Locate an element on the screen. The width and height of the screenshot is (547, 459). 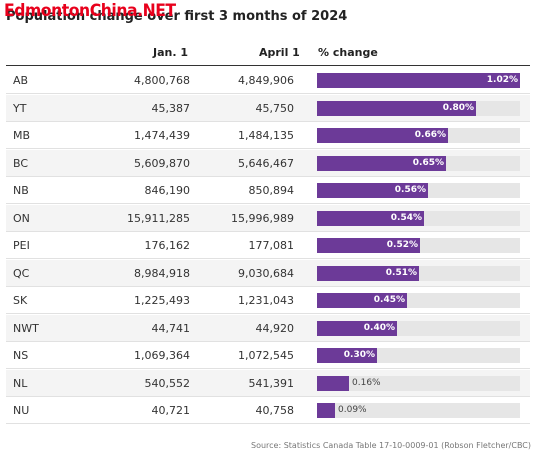
table-row: PEI 176,162 177,081 0.52% is located at coordinates (268, 245).